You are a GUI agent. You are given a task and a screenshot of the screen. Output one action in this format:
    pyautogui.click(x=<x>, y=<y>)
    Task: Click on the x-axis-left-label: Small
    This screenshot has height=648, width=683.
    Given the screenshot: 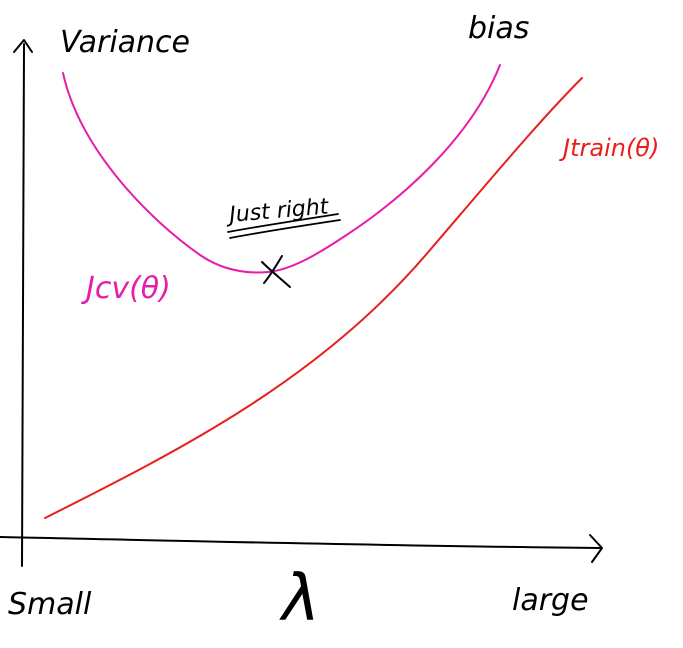 What is the action you would take?
    pyautogui.click(x=50, y=604)
    